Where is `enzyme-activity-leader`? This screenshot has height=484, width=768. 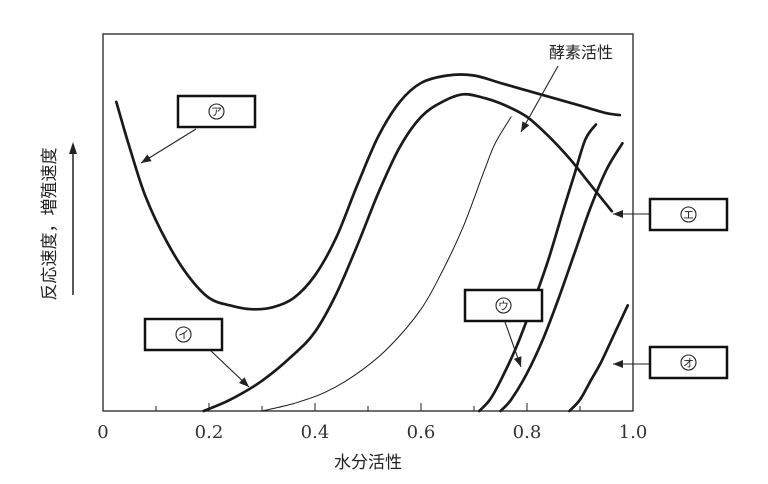 enzyme-activity-leader is located at coordinates (539, 99).